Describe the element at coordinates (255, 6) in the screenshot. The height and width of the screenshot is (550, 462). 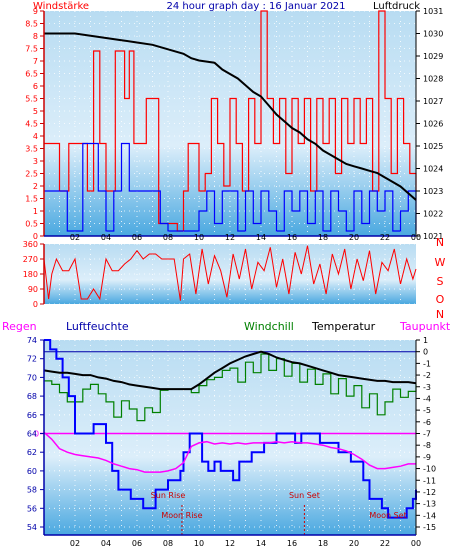
I see `chart-title: 24 hour graph day : 16 Januar 2021` at that location.